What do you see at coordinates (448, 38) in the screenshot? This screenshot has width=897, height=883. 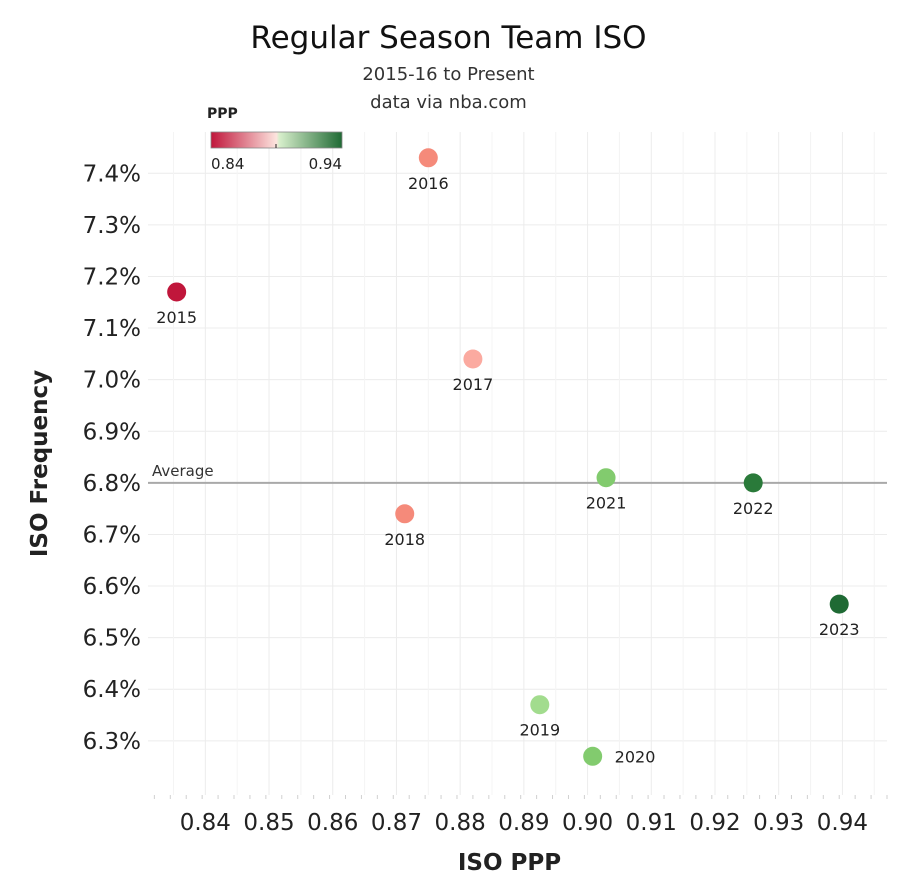 I see `chart-title: Regular Season Team ISO` at bounding box center [448, 38].